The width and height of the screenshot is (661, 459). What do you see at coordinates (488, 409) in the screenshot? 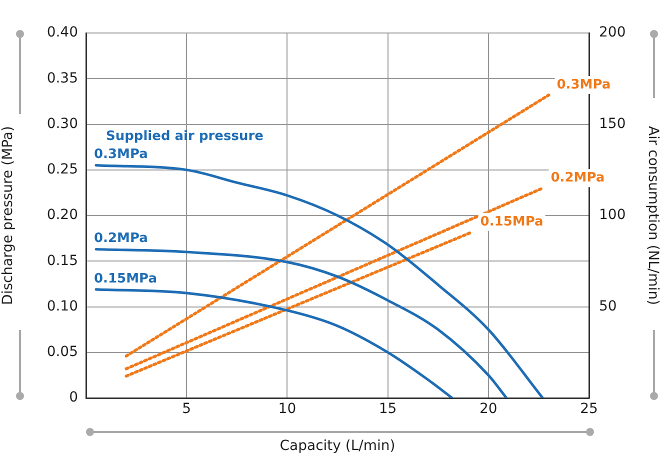
I see `x-tick-label: 20` at bounding box center [488, 409].